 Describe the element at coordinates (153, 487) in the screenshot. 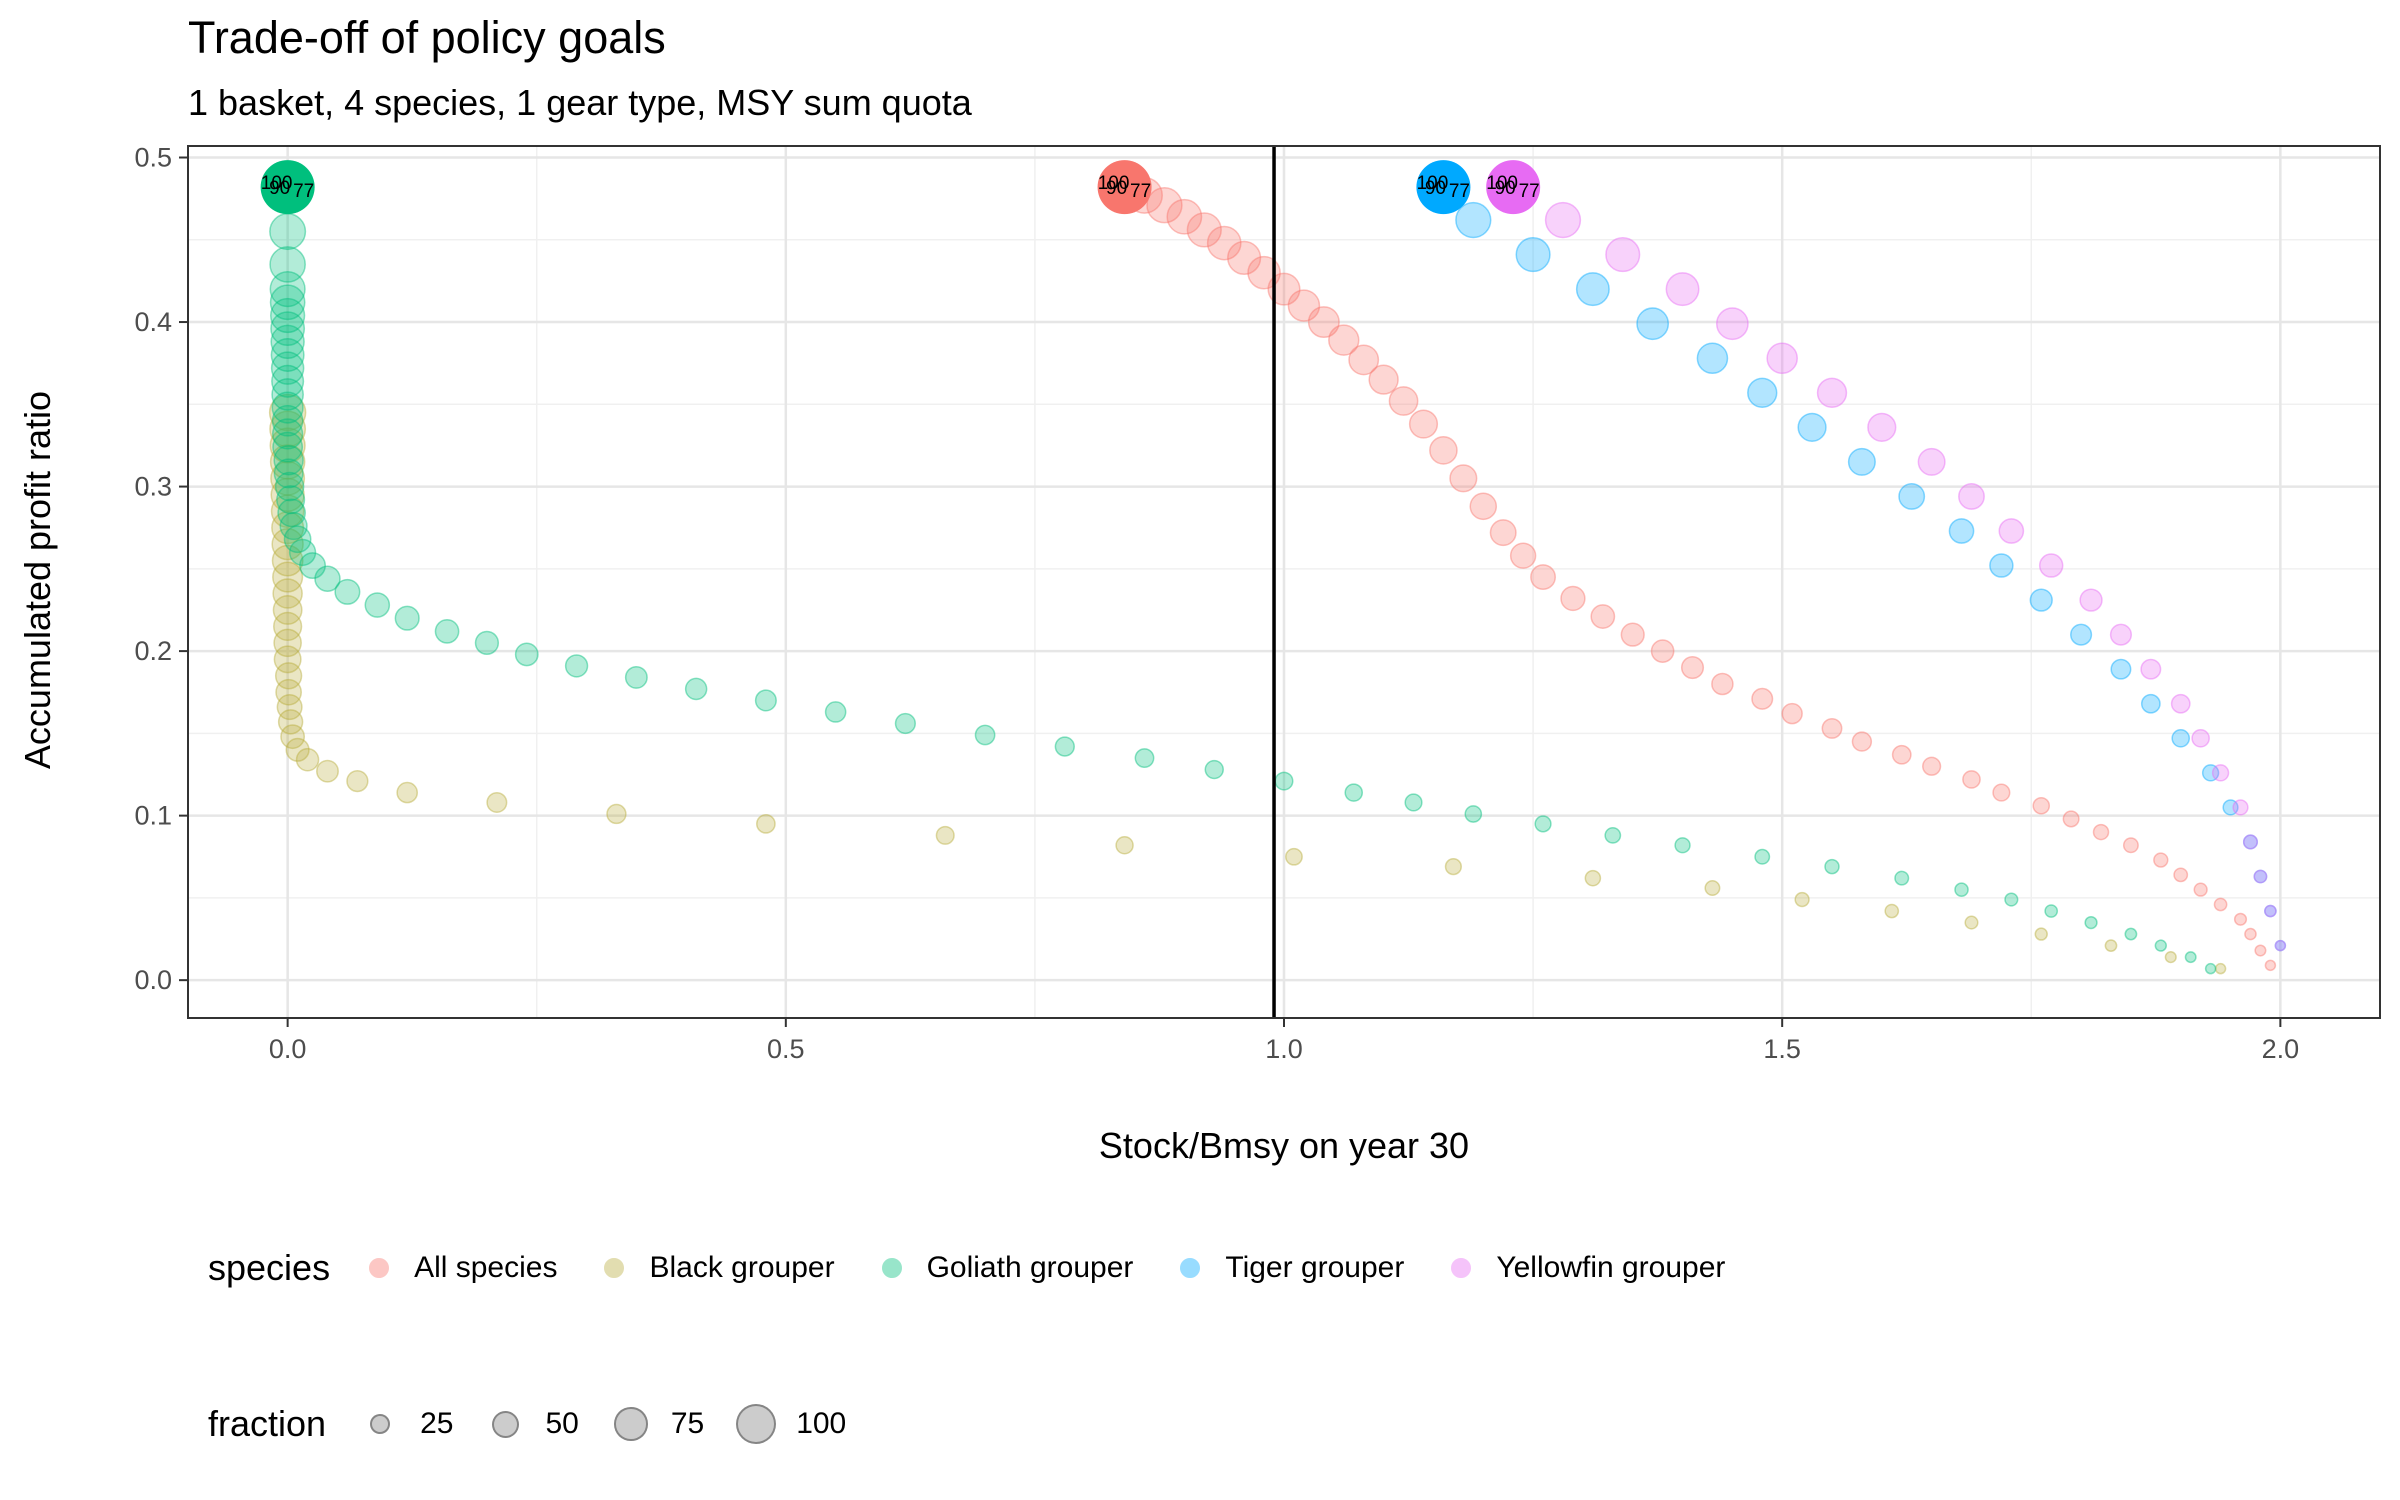

I see `y-tick-label: 0.3` at that location.